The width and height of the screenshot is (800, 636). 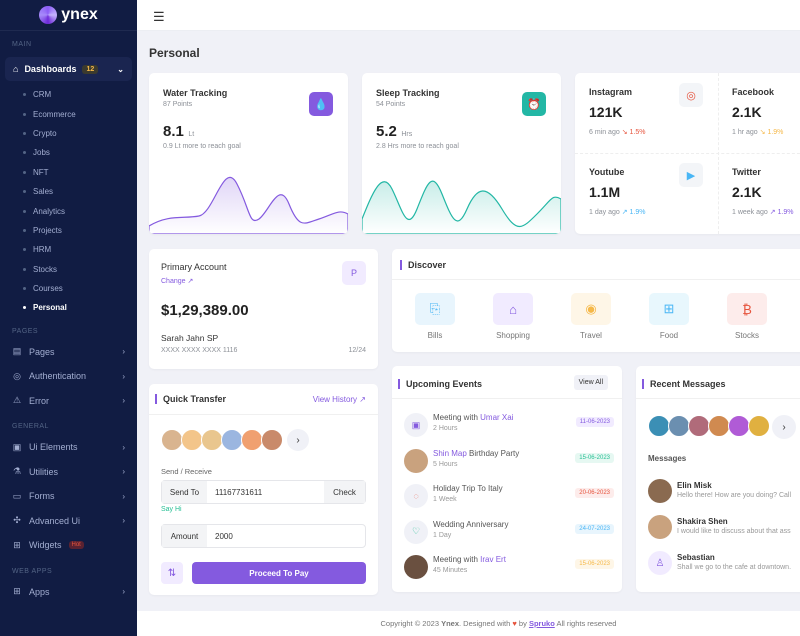 What do you see at coordinates (68, 191) in the screenshot?
I see `sidebar-subitem: Sales` at bounding box center [68, 191].